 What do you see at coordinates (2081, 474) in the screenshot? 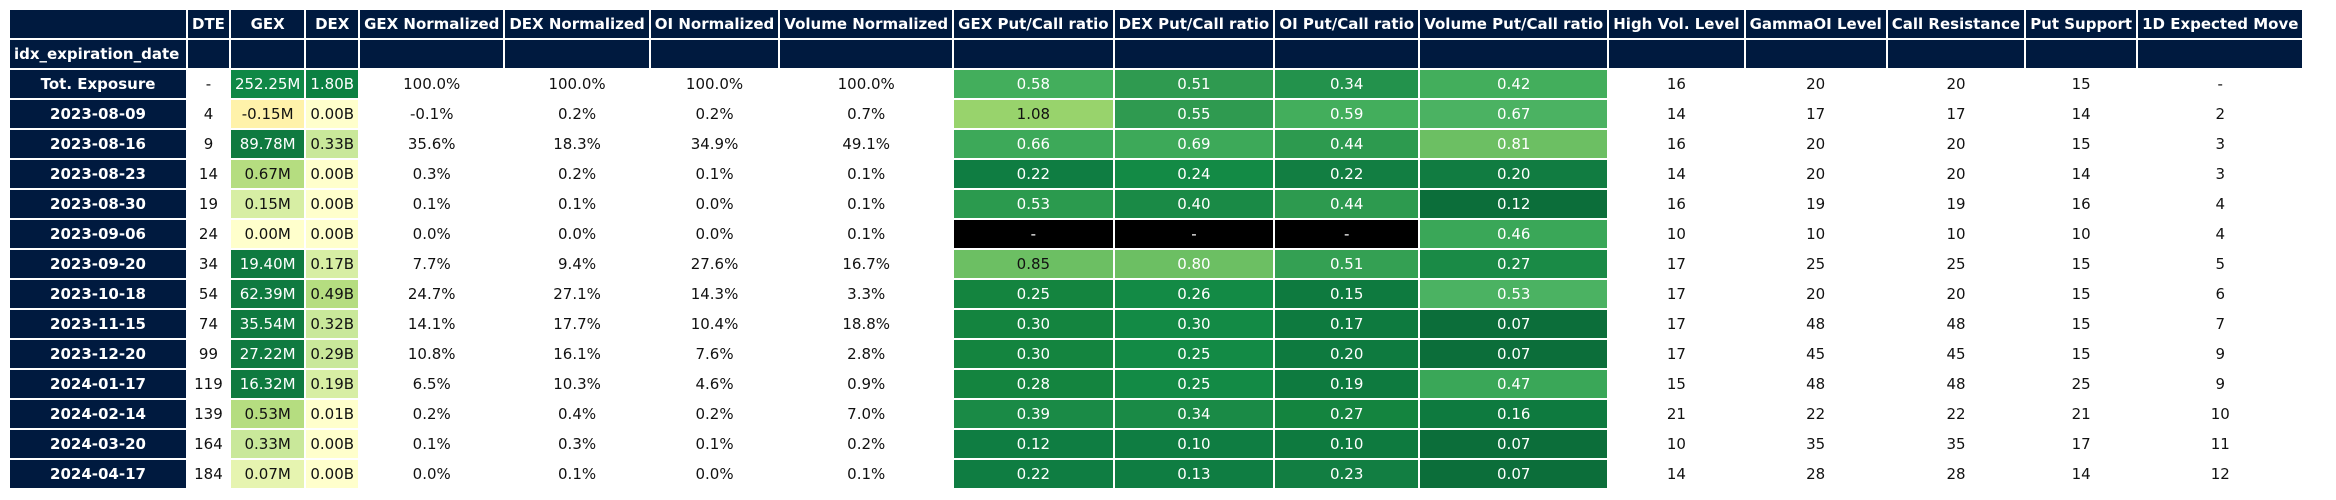
I see `table-cell: 14` at bounding box center [2081, 474].